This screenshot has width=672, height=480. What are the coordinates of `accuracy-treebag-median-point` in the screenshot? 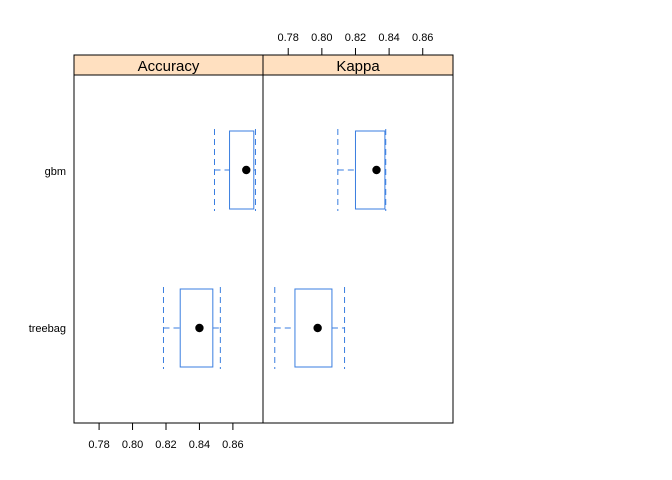 It's located at (199, 328).